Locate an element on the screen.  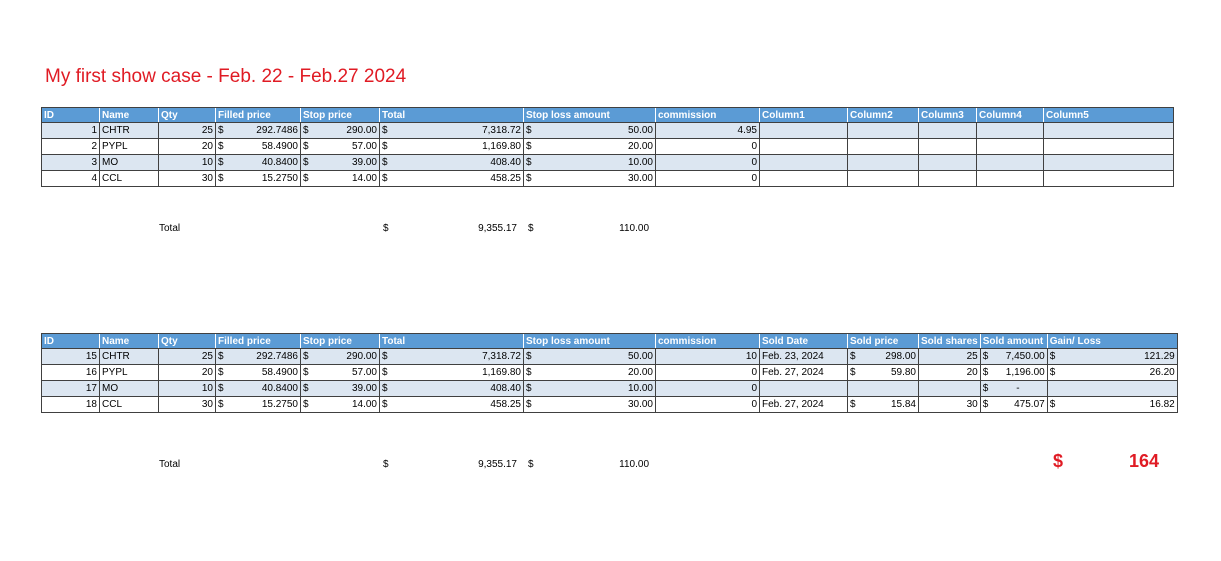
cell-stop-price: $14.00 is located at coordinates (340, 178).